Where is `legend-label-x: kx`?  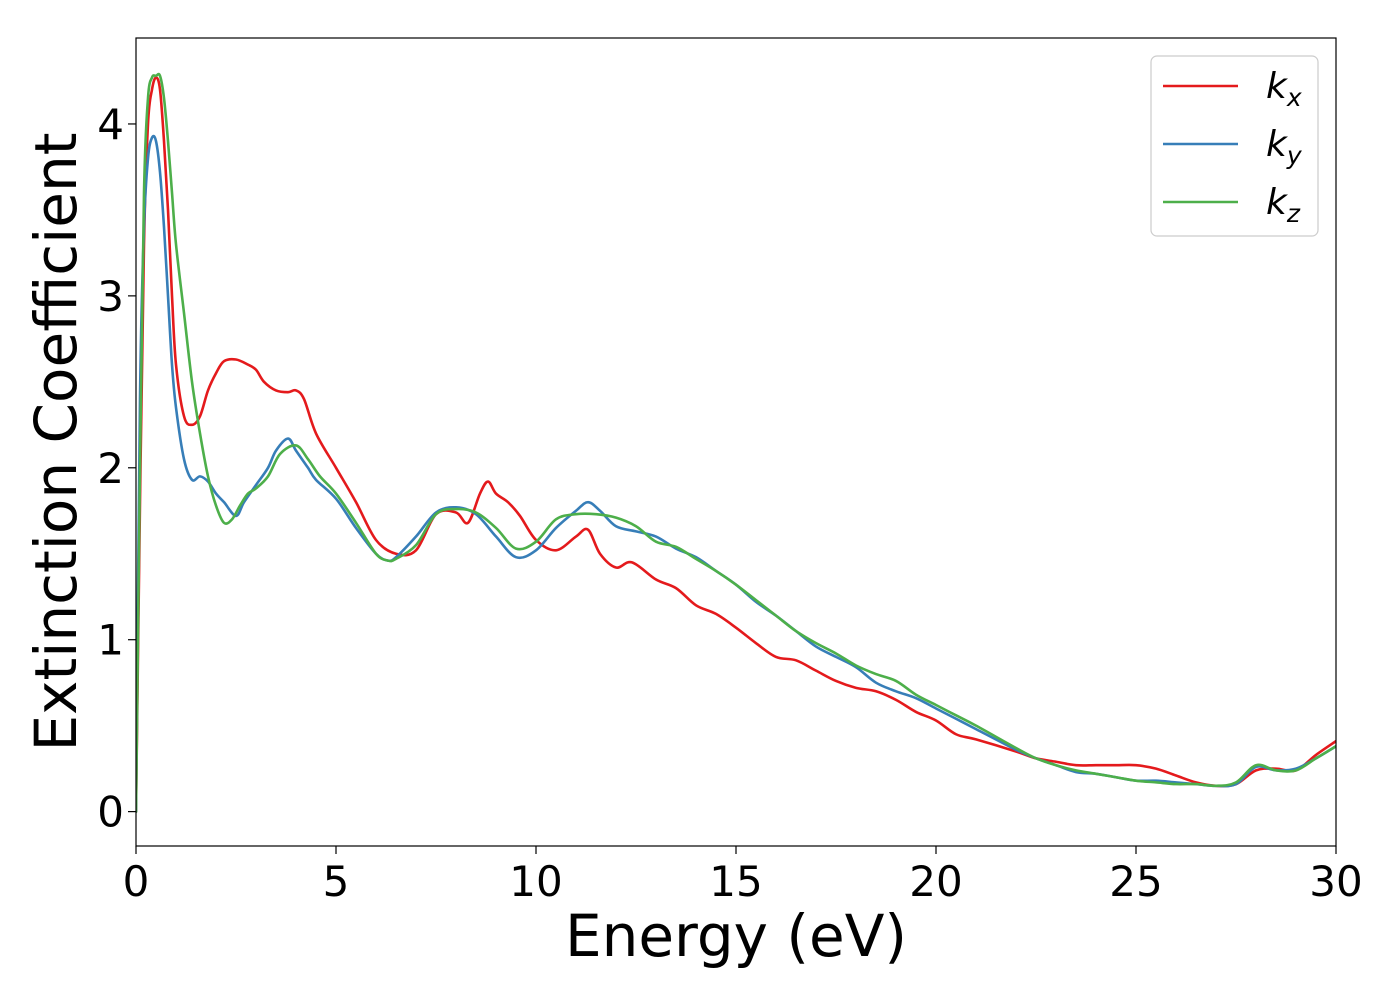 legend-label-x: kx is located at coordinates (1284, 89).